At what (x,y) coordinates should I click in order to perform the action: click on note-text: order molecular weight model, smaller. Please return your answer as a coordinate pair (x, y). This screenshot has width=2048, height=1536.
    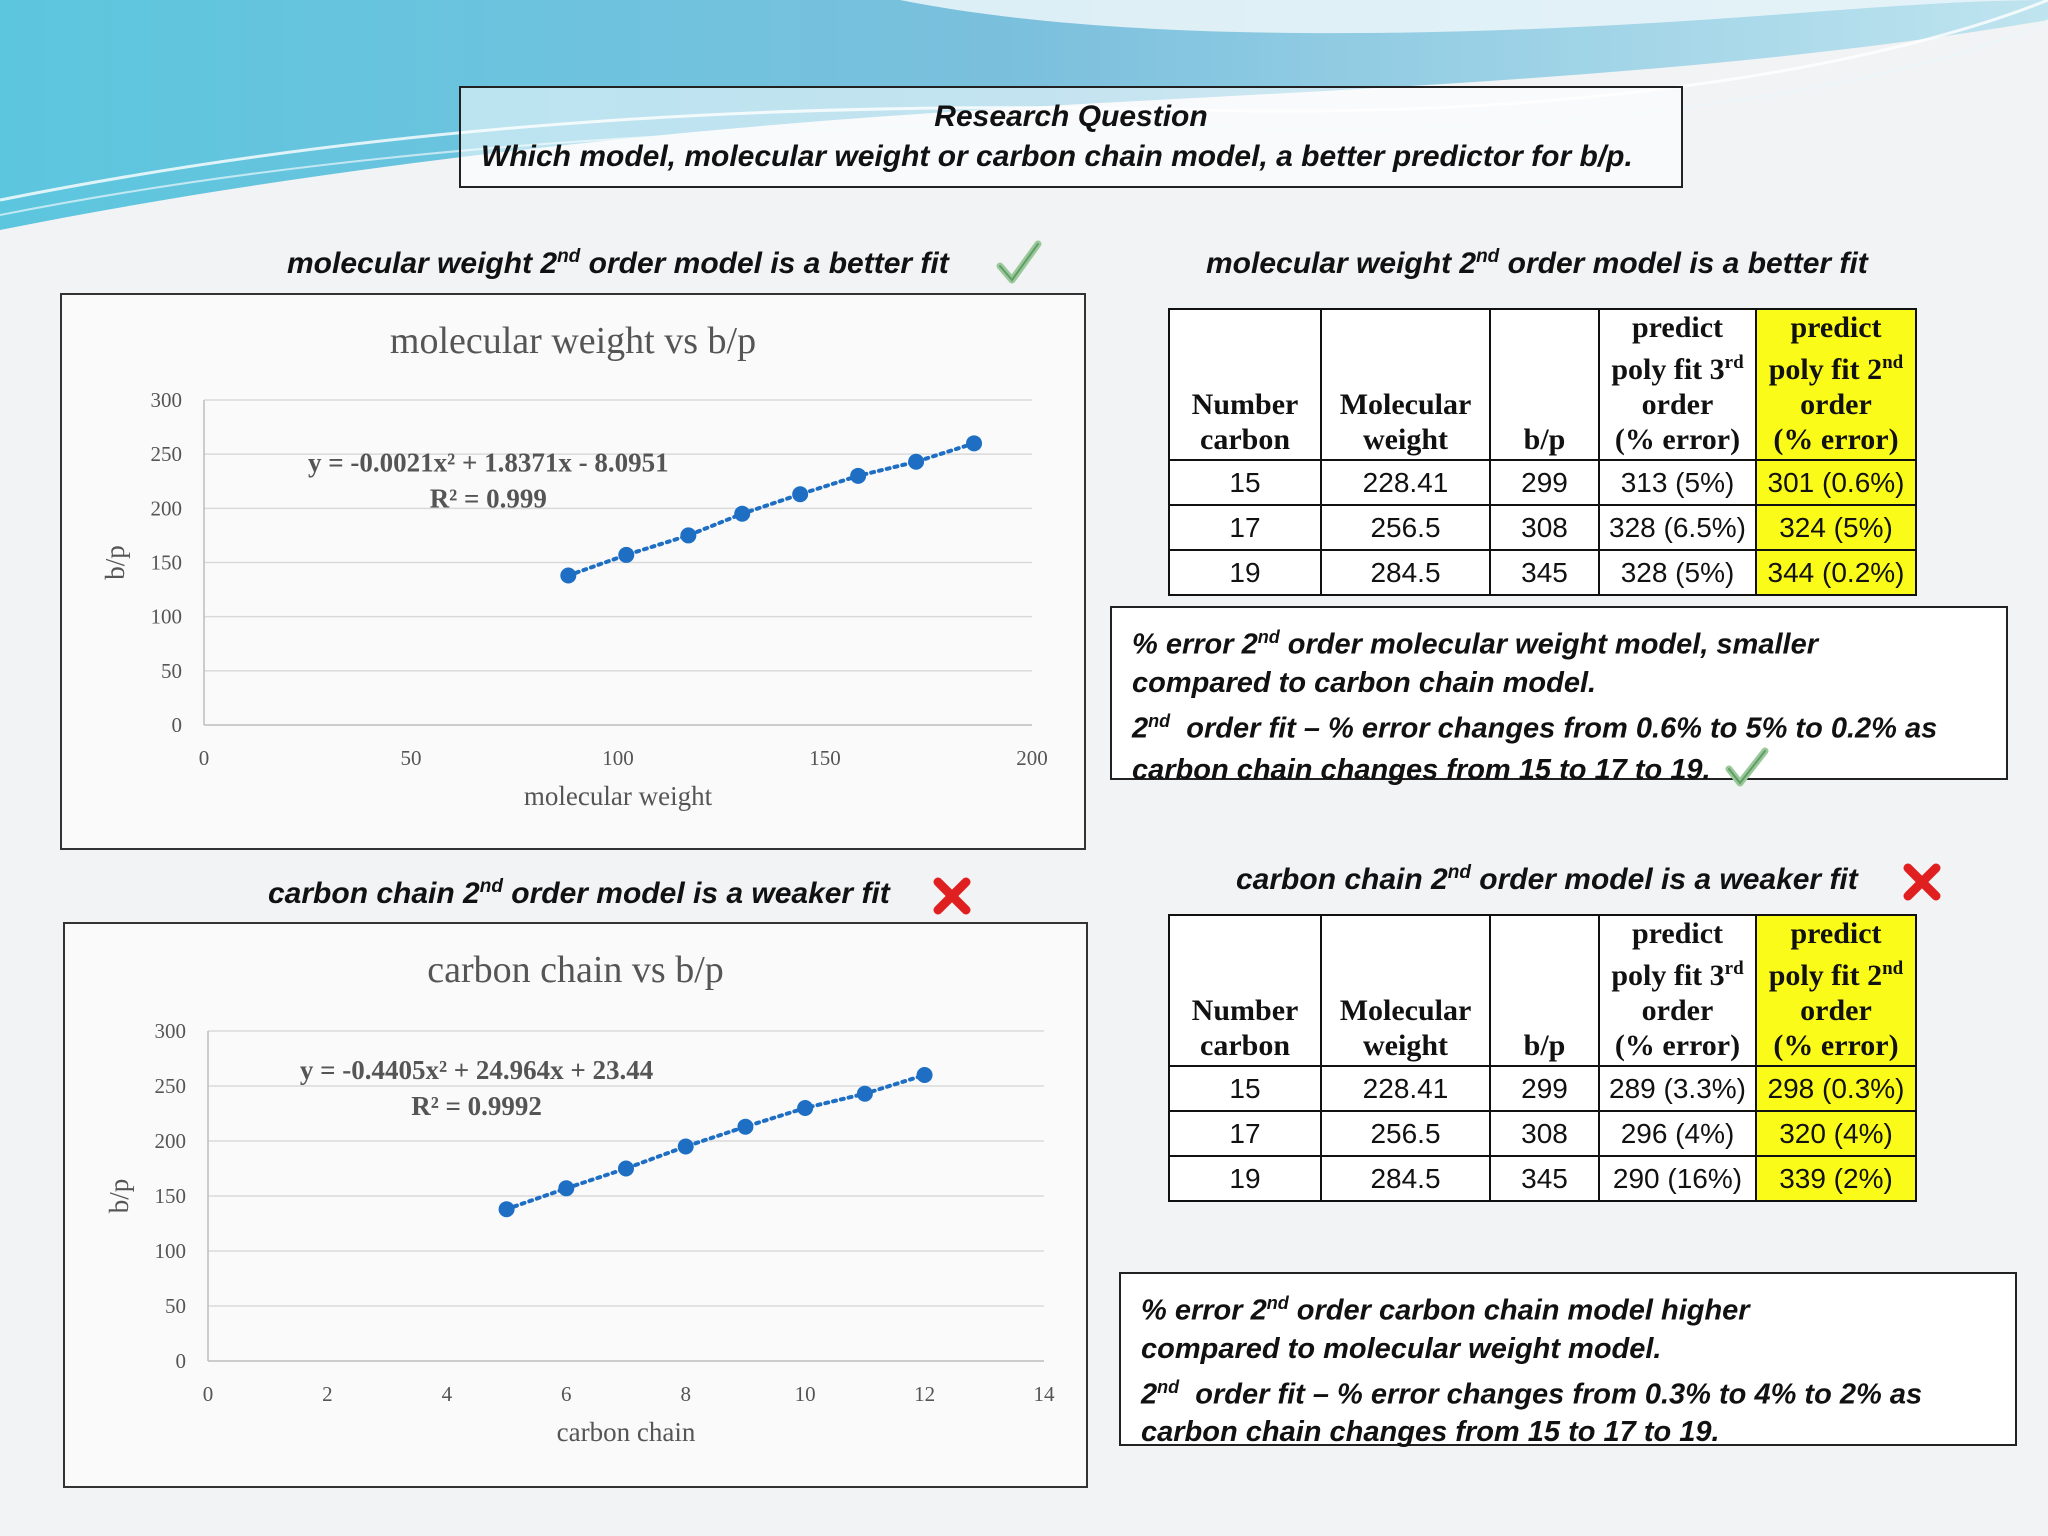
    Looking at the image, I should click on (1549, 644).